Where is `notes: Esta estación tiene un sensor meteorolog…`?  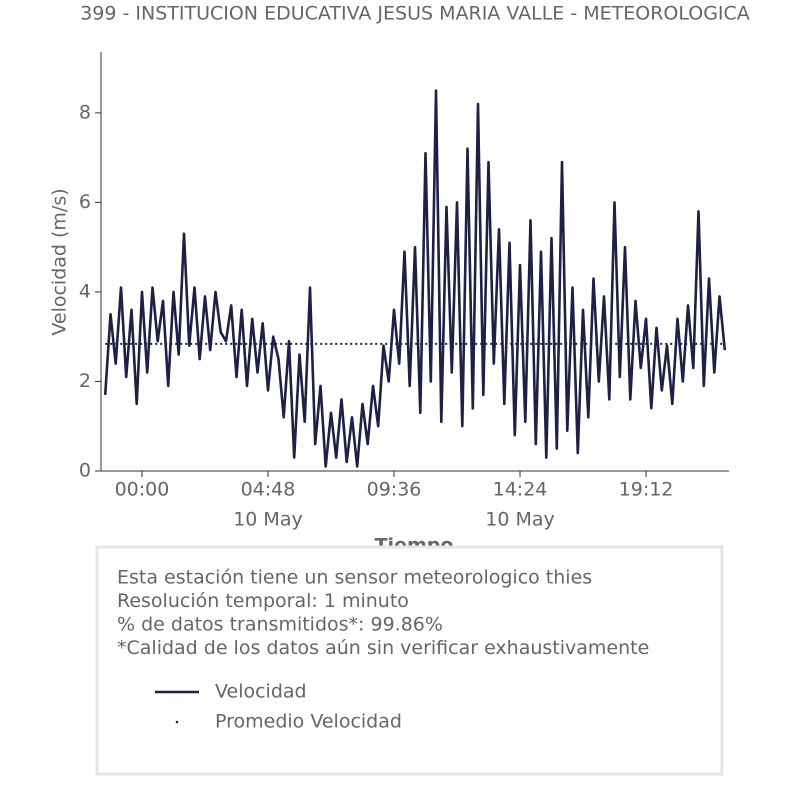
notes: Esta estación tiene un sensor meteorolog… is located at coordinates (383, 650).